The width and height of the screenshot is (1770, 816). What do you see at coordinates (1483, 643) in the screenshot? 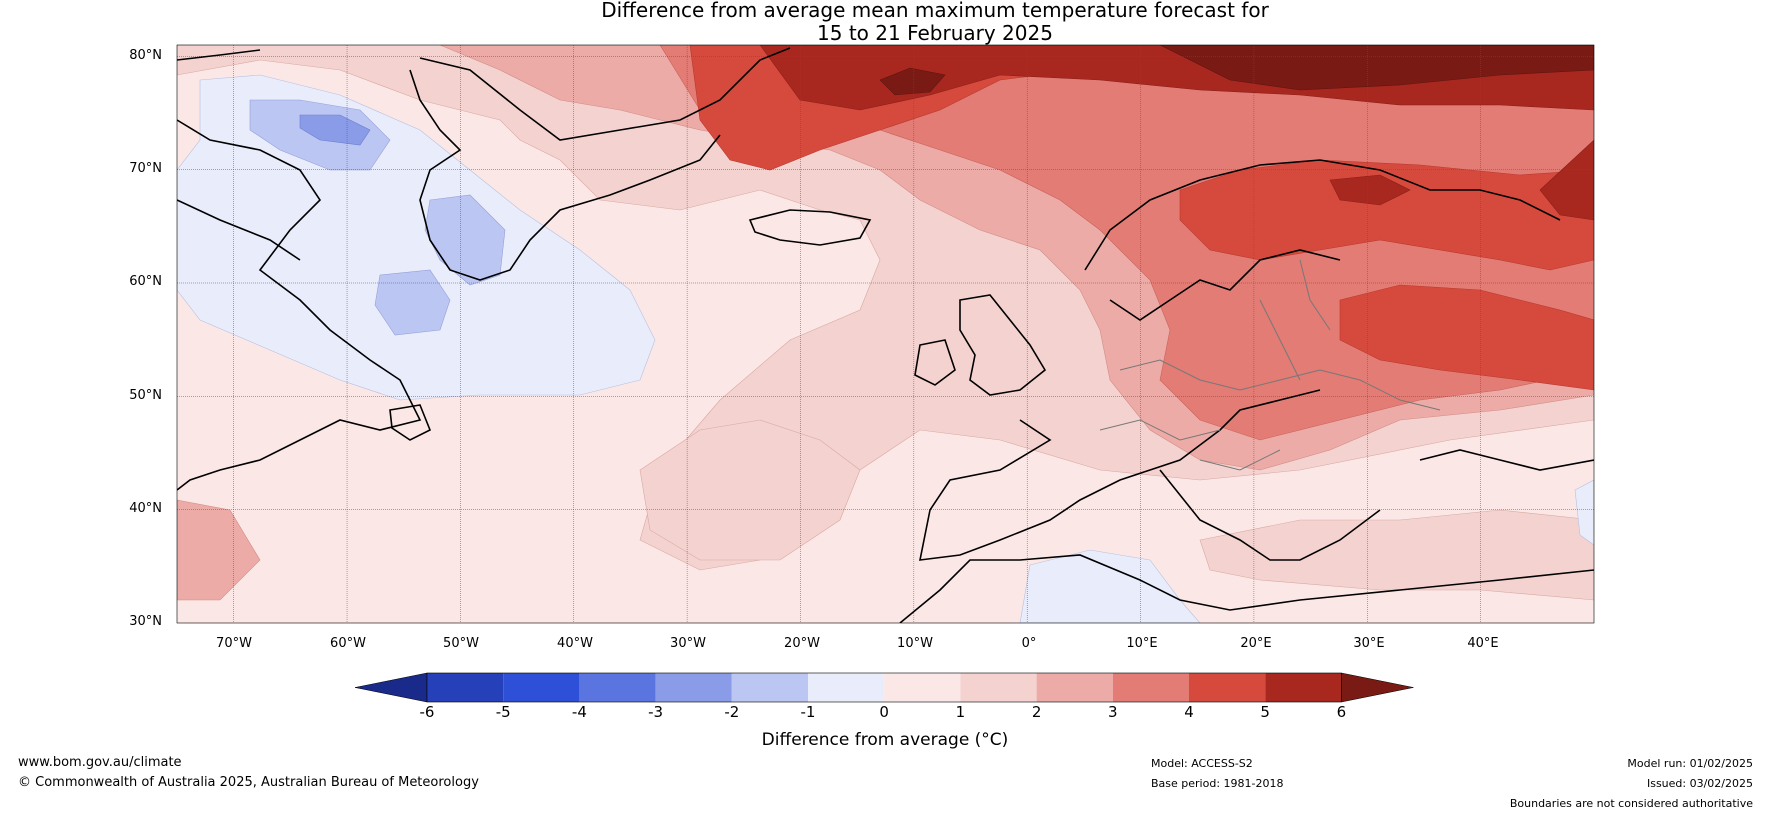
I see `lon-label-40e: 40°E` at bounding box center [1483, 643].